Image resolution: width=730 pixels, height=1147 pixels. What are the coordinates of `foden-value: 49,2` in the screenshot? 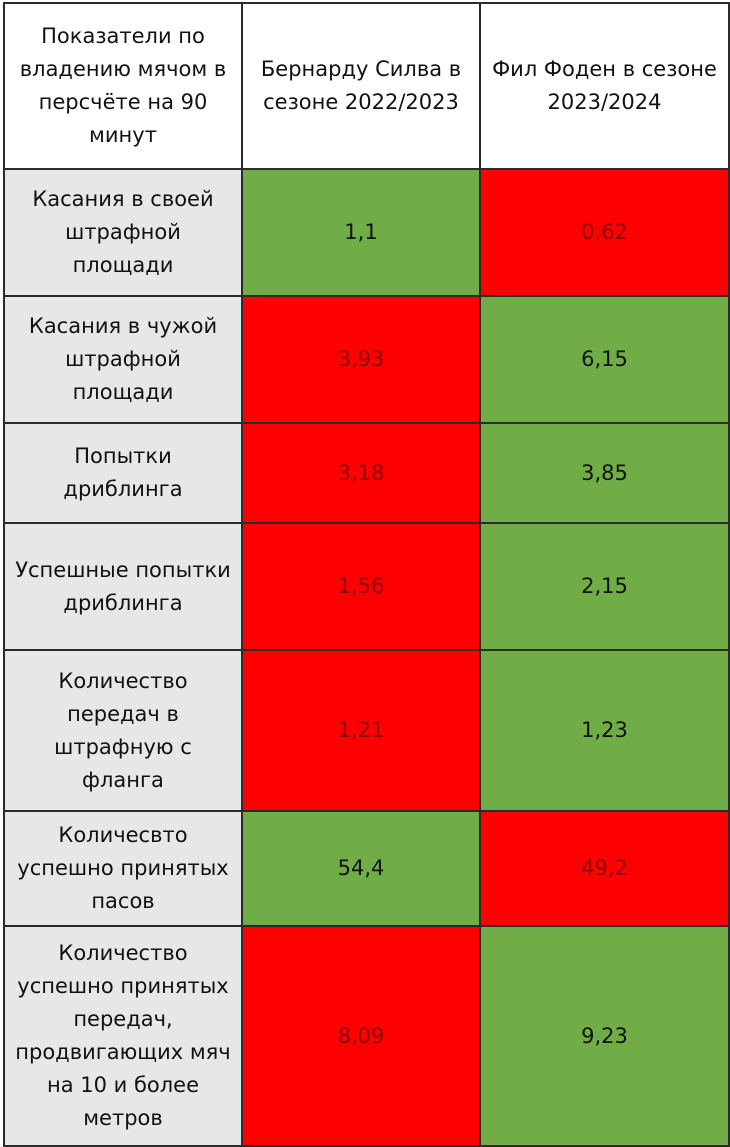 It's located at (604, 868).